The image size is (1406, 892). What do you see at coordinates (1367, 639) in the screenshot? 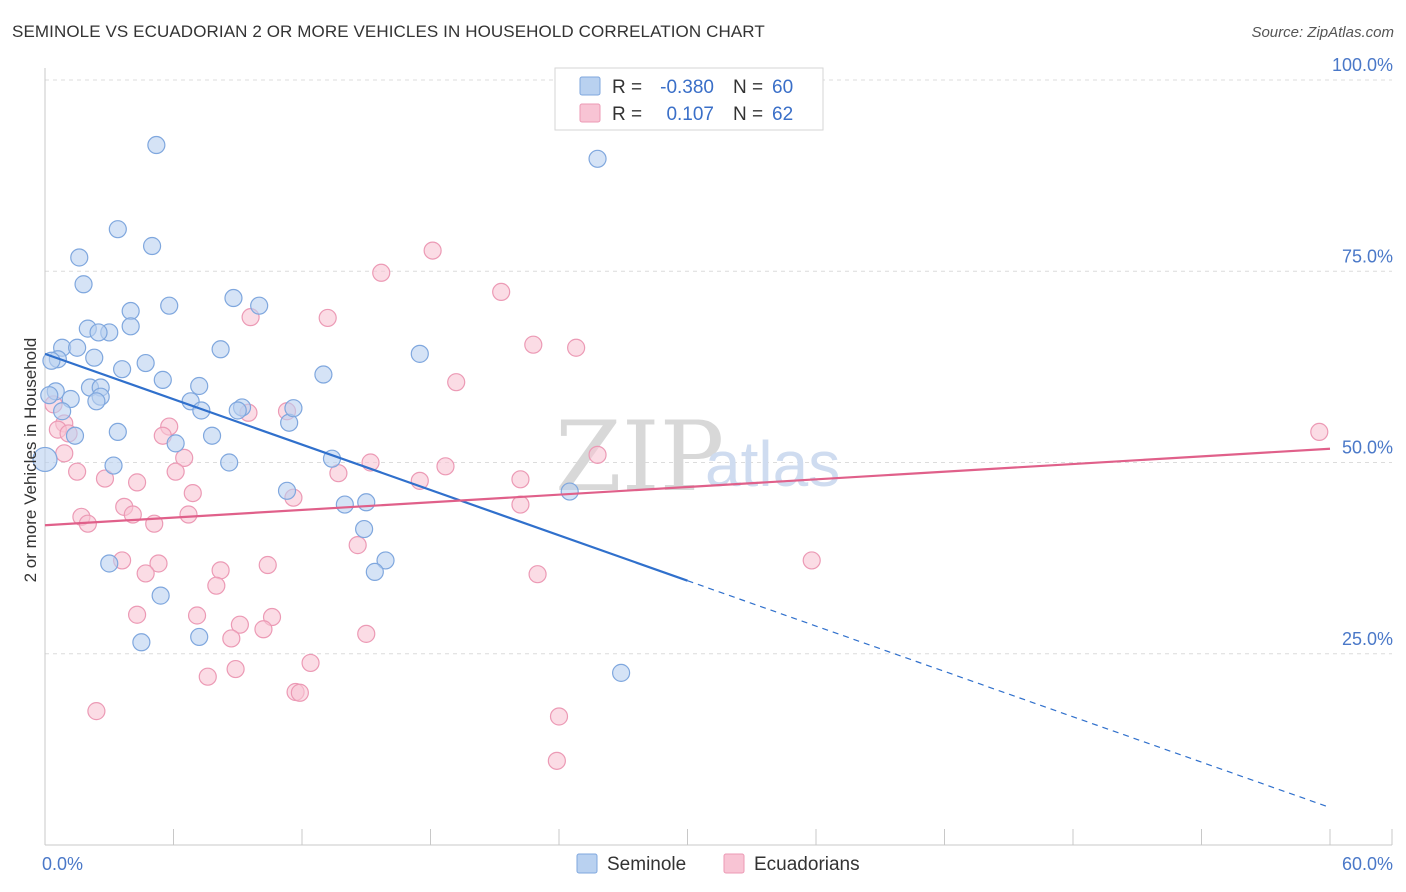
I see `y-tick-label: 25.0%` at bounding box center [1367, 639].